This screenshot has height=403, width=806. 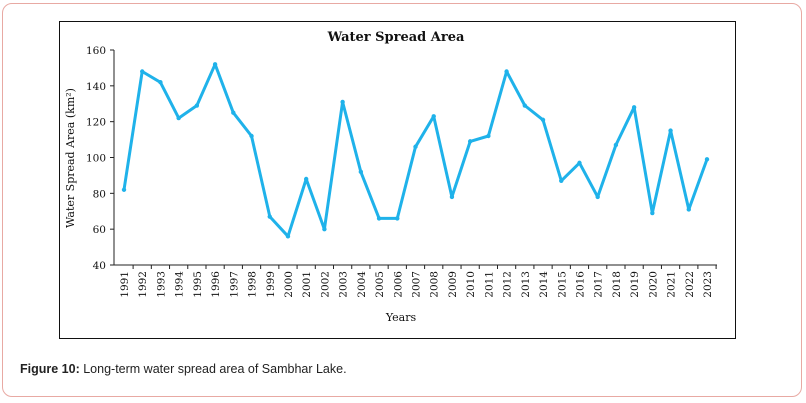 I want to click on x-tick-label: 2014, so click(x=544, y=284).